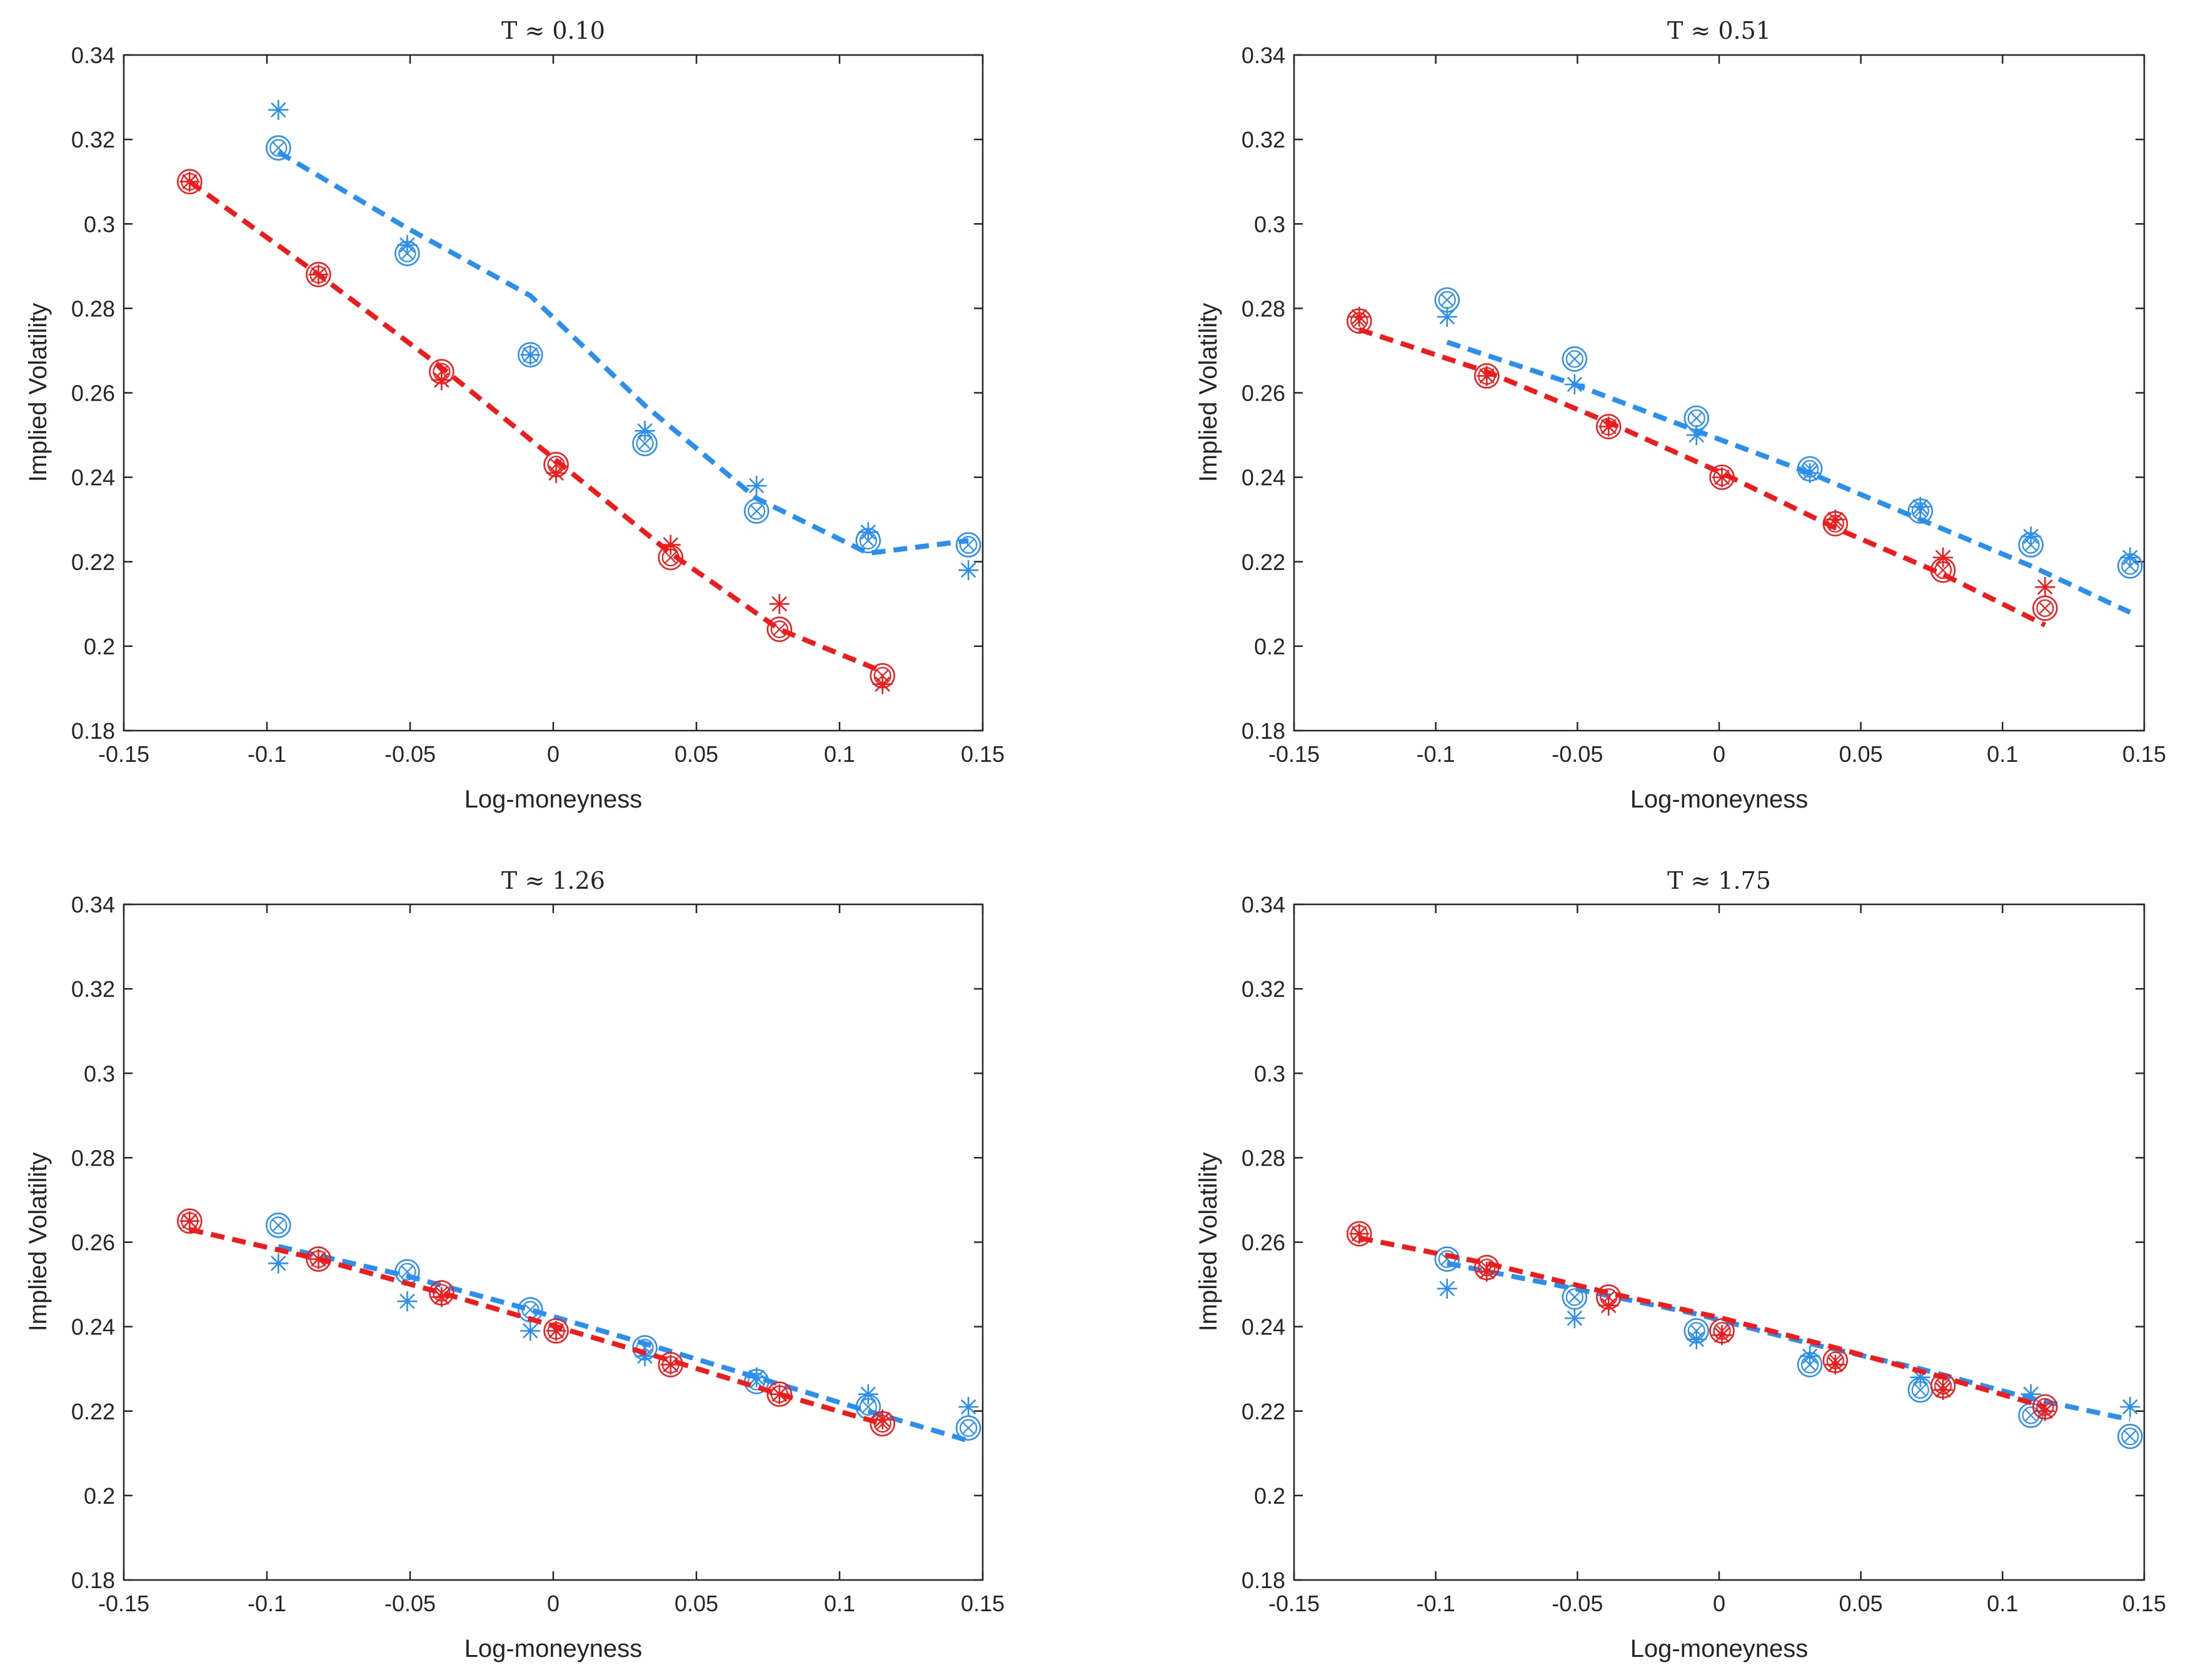  I want to click on y-tick-label: 0.18, so click(93, 1580).